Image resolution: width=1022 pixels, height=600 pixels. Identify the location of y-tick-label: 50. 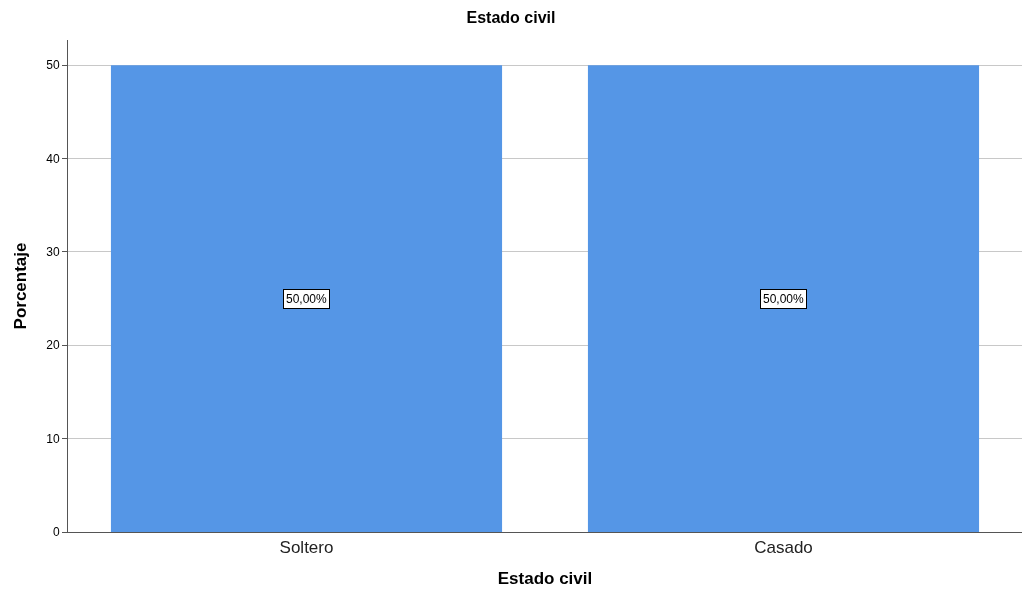
(53, 65).